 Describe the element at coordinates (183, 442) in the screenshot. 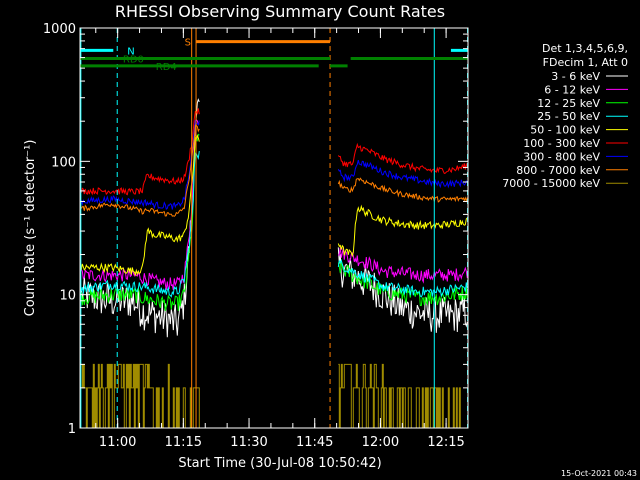

I see `x-tick-label-1: 11:15` at that location.